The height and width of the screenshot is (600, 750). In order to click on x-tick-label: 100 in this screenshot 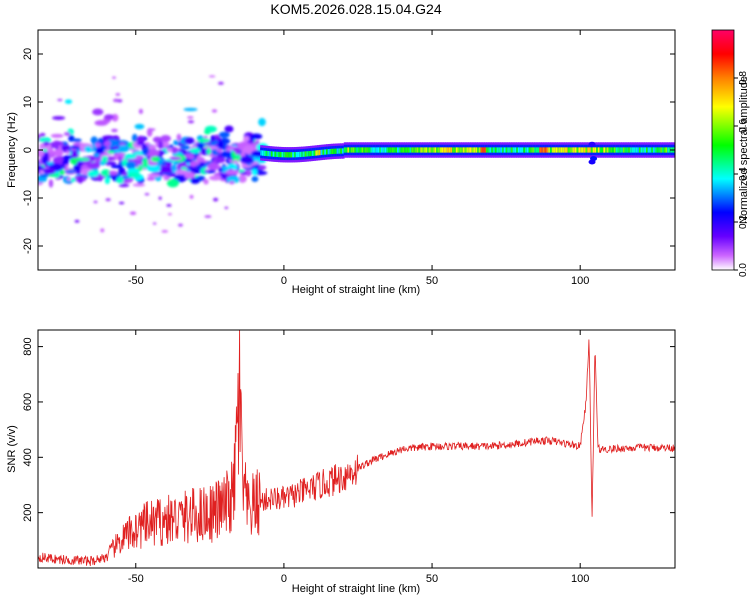, I will do `click(580, 579)`.